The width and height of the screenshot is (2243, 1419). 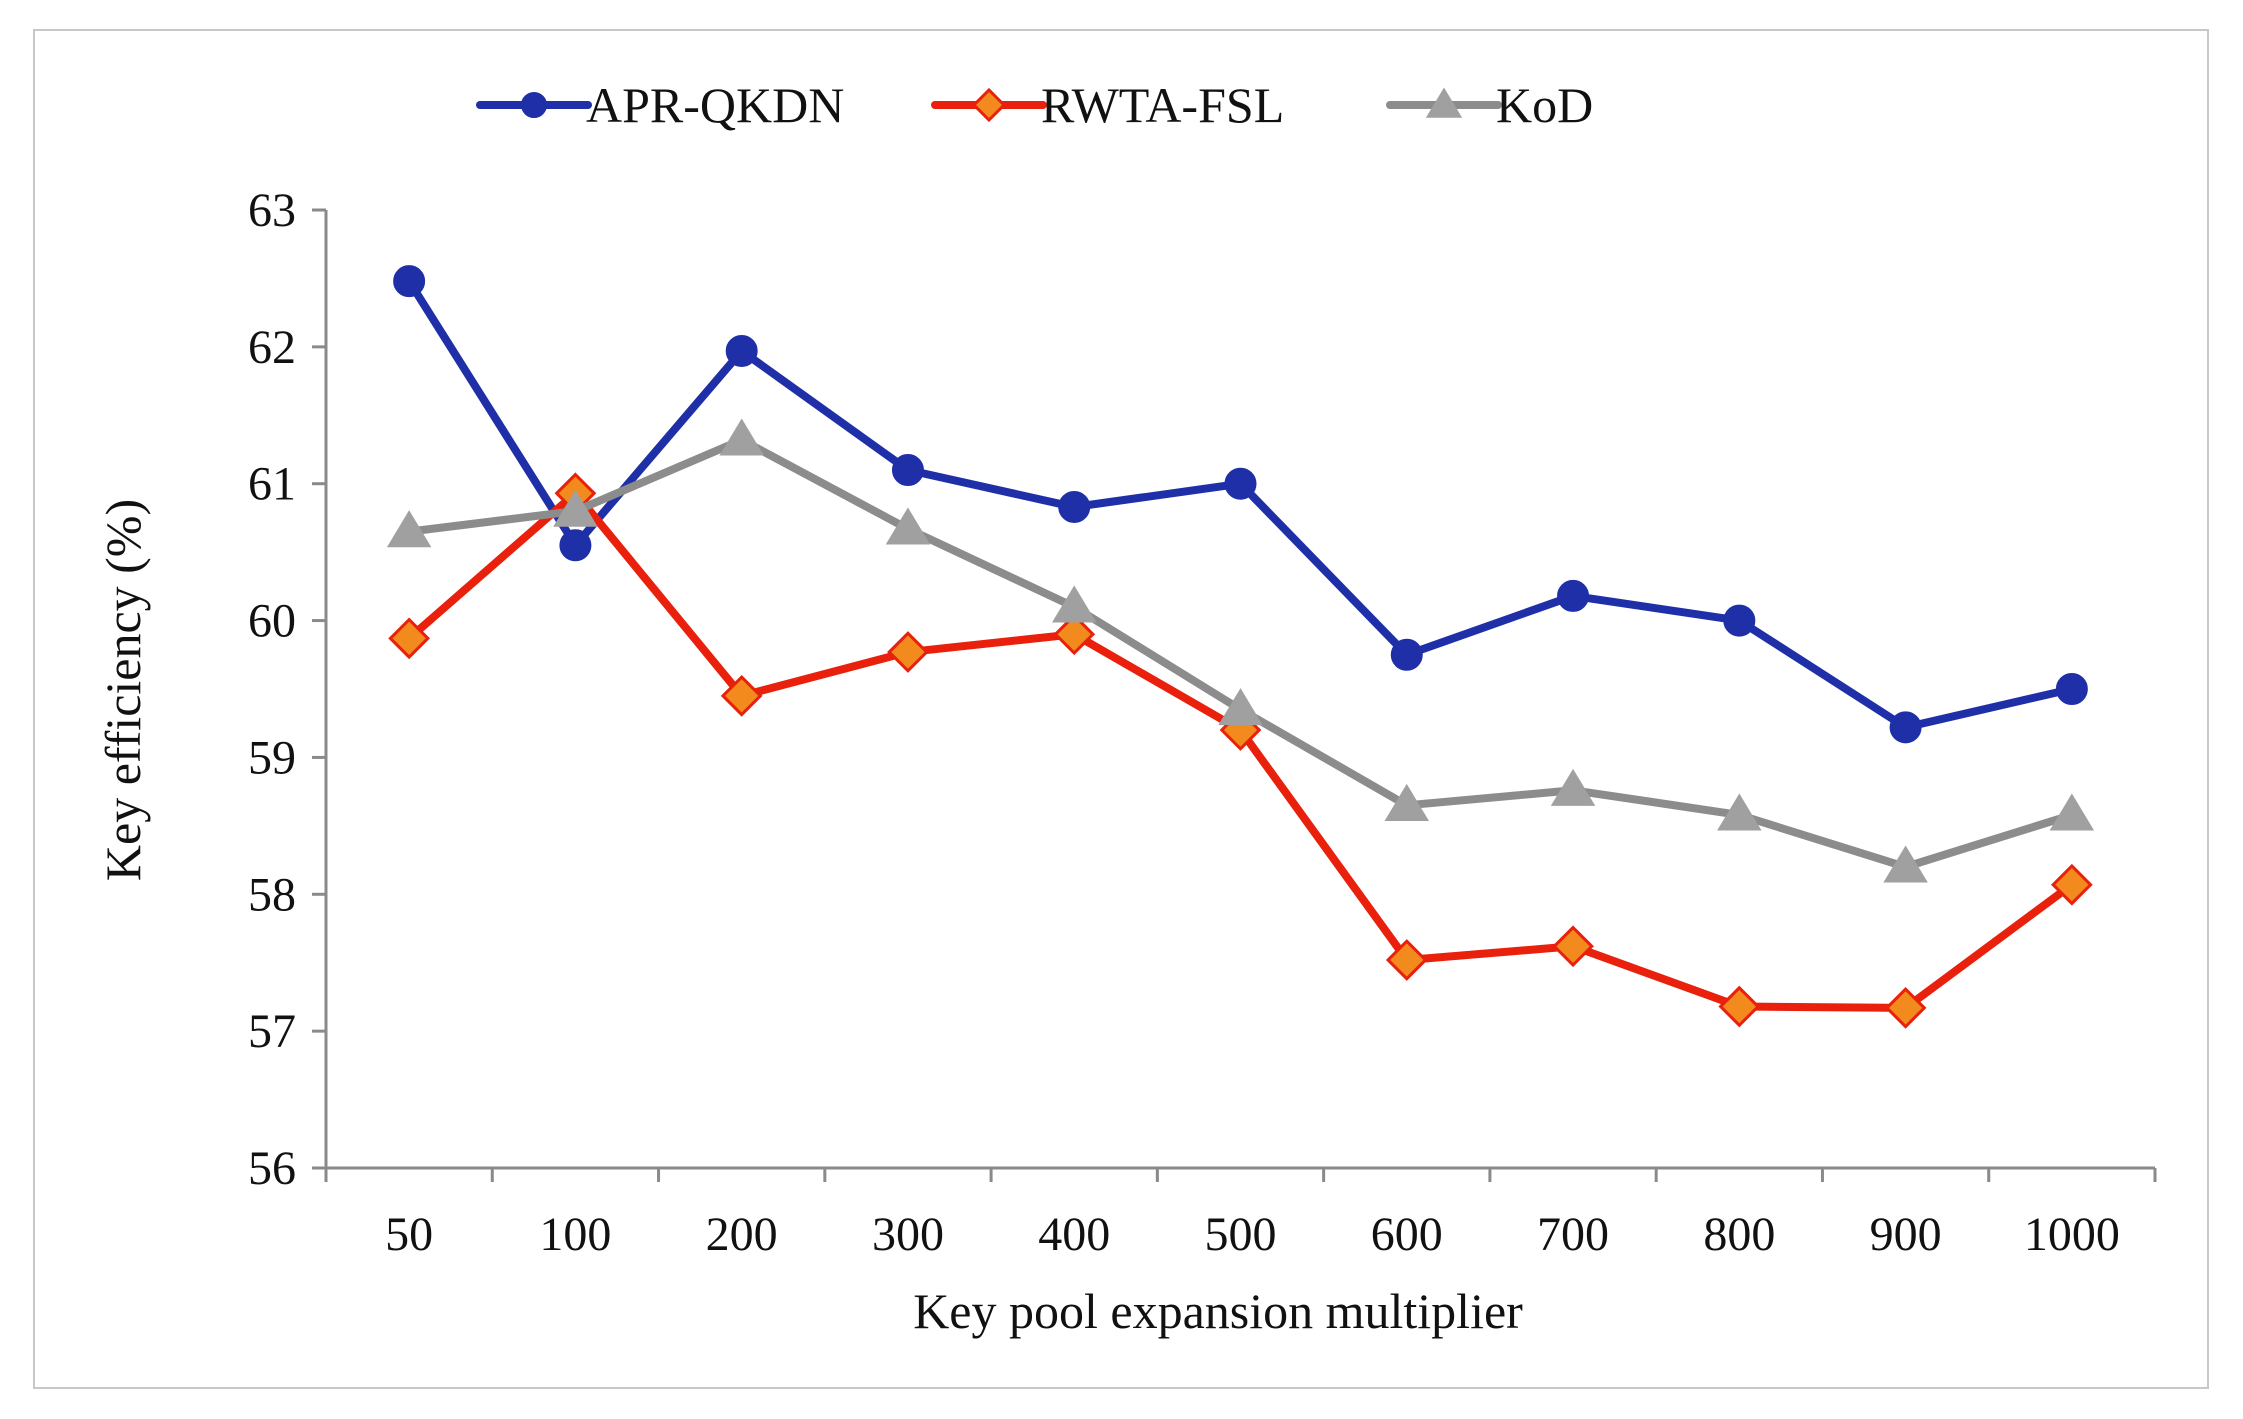 What do you see at coordinates (287, 689) in the screenshot?
I see `y-axis-ticks: 56 57 58 59 60 61 62 63` at bounding box center [287, 689].